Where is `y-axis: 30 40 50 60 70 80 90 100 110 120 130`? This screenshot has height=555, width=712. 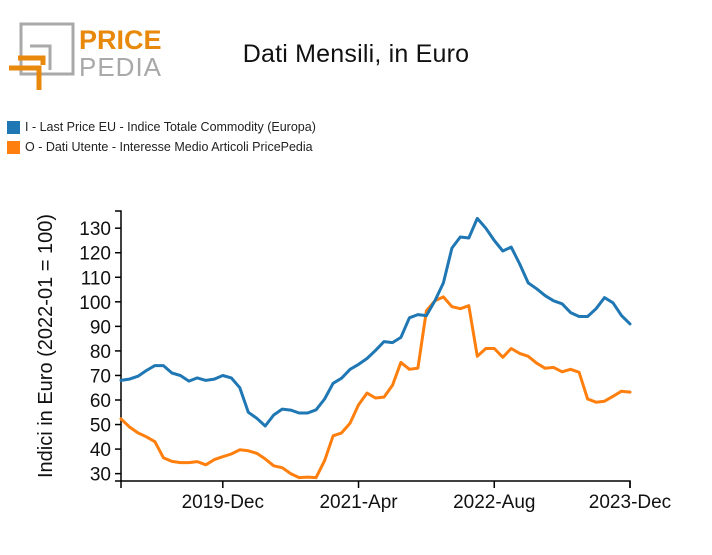
y-axis: 30 40 50 60 70 80 90 100 110 120 130 is located at coordinates (100, 348).